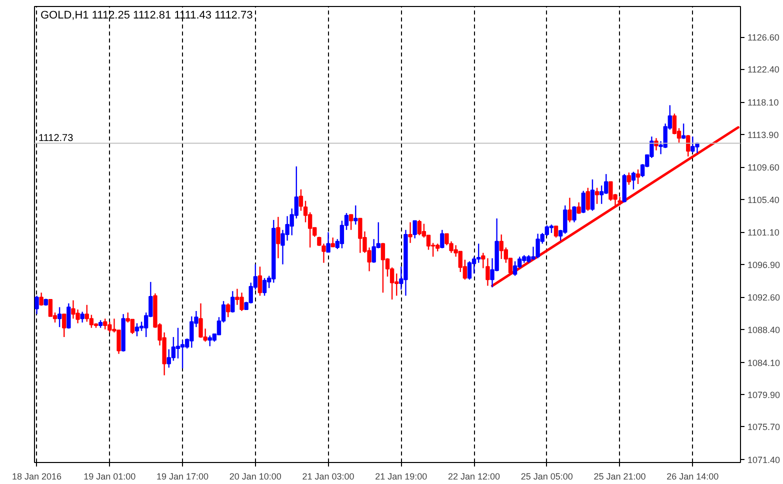 This screenshot has height=484, width=783. What do you see at coordinates (764, 459) in the screenshot?
I see `y-tick-label: 1071.40` at bounding box center [764, 459].